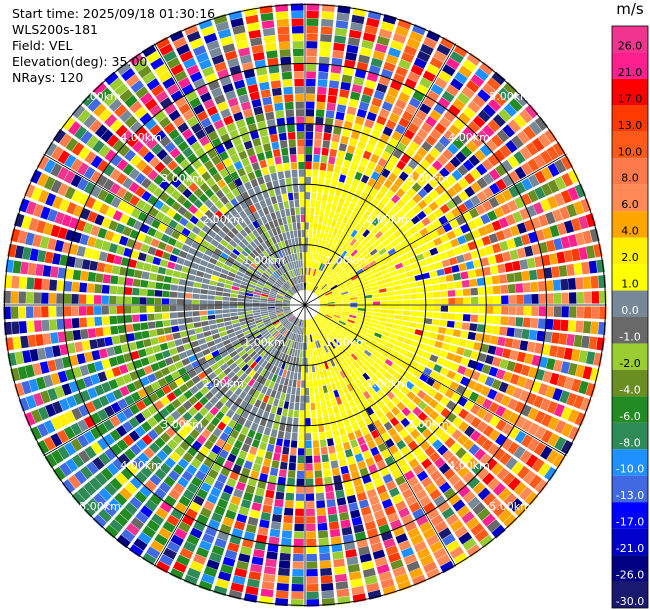  What do you see at coordinates (630, 204) in the screenshot?
I see `colorbar-tick-label: 6.0` at bounding box center [630, 204].